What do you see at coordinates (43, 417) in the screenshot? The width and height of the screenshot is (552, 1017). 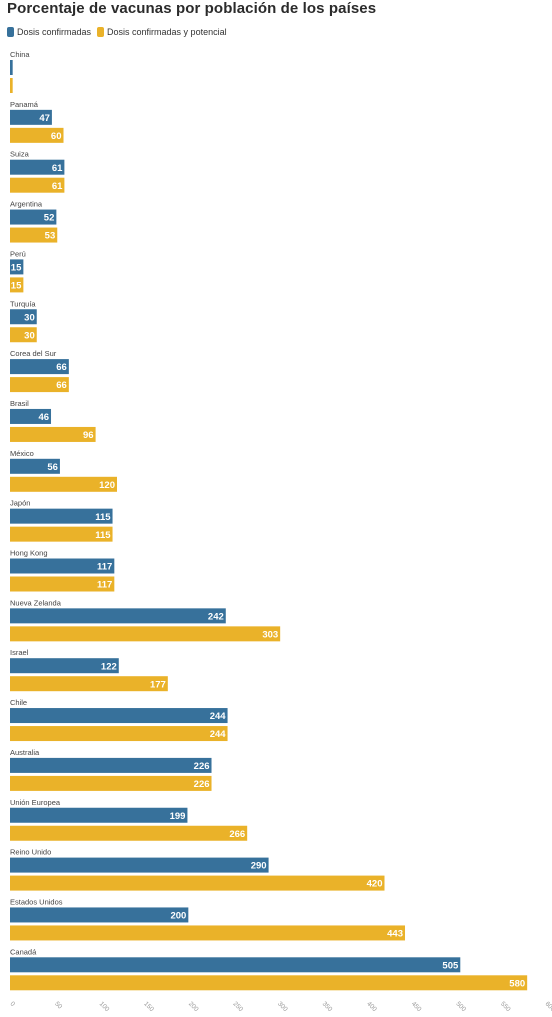 I see `bar-value-label: 46` at bounding box center [43, 417].